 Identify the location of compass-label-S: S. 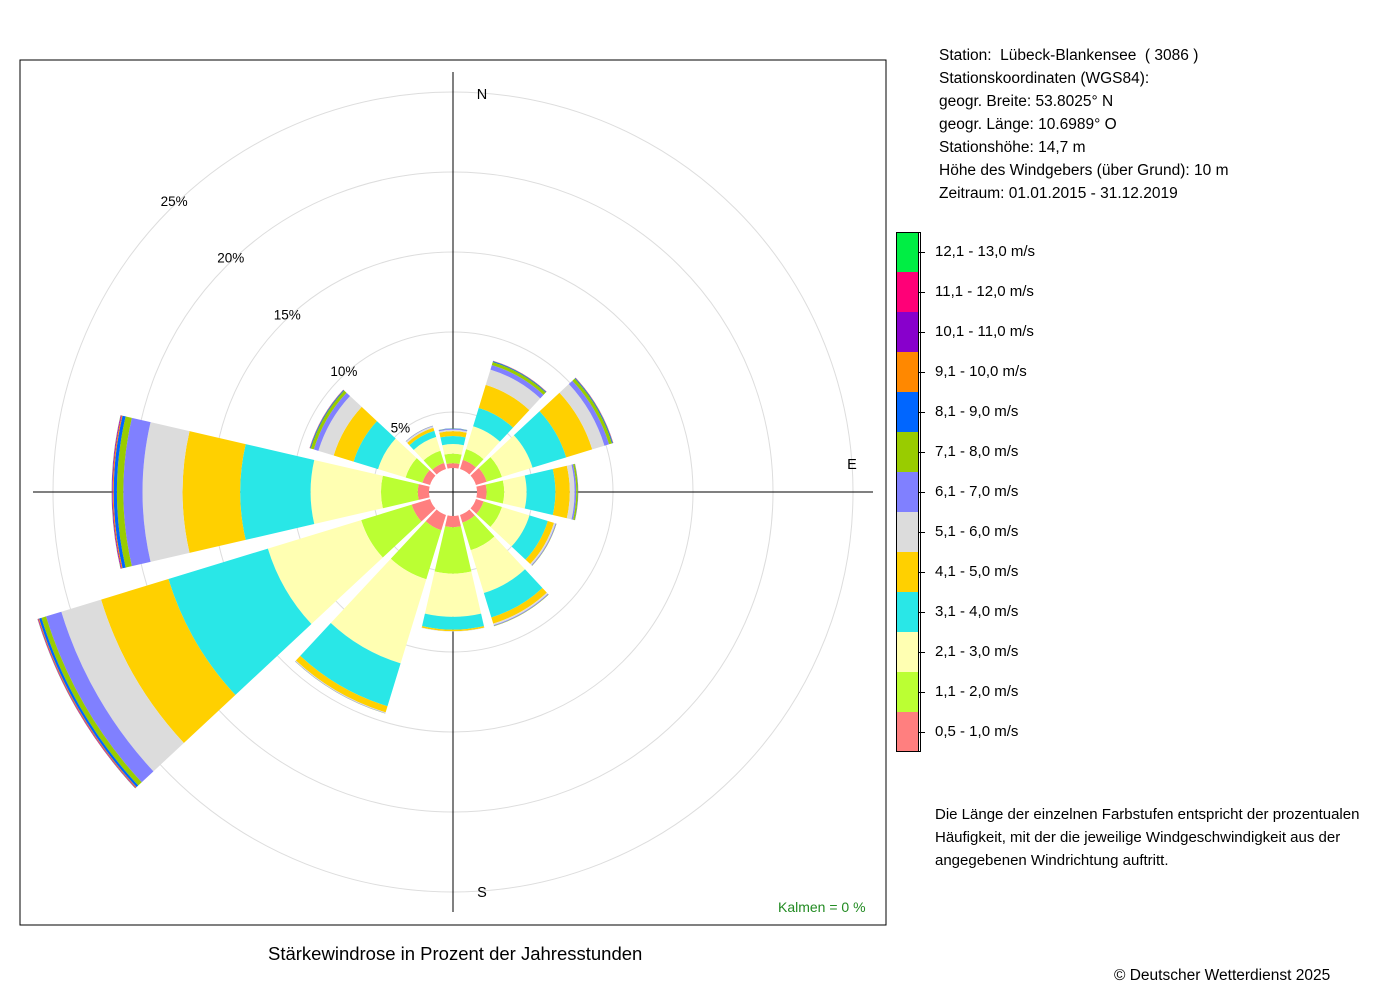
(482, 893).